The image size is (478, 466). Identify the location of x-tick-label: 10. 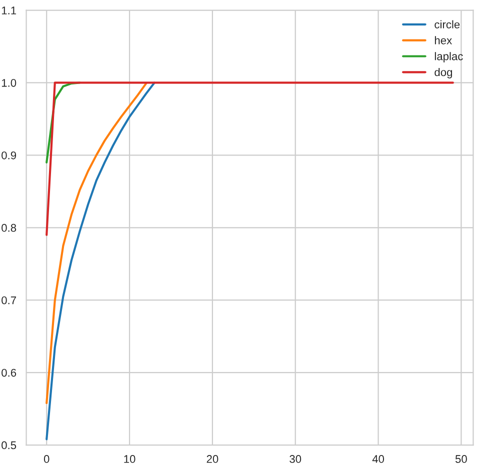
(130, 459).